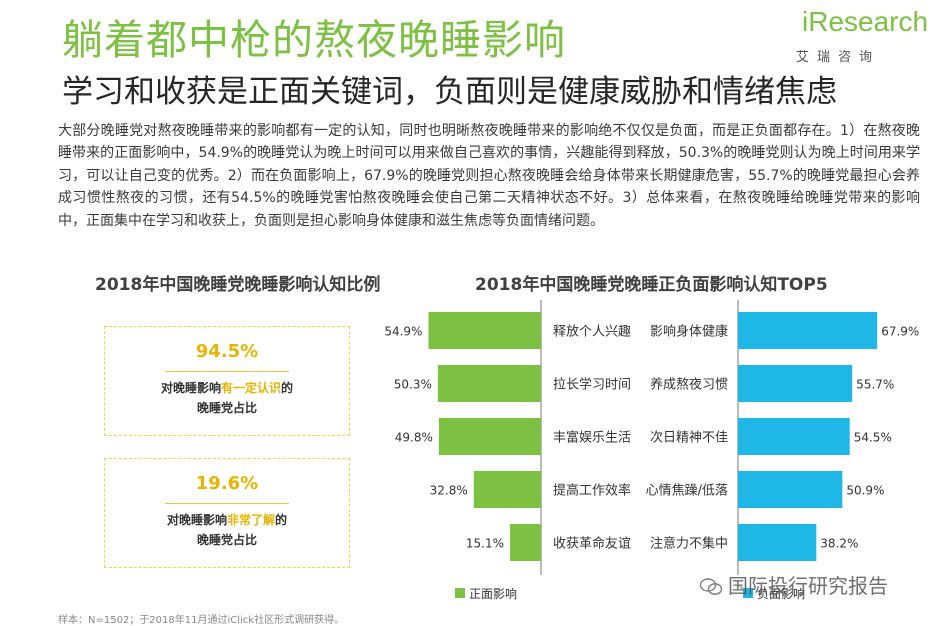 This screenshot has width=950, height=626. I want to click on positive-category-label: 提高工作效率, so click(592, 491).